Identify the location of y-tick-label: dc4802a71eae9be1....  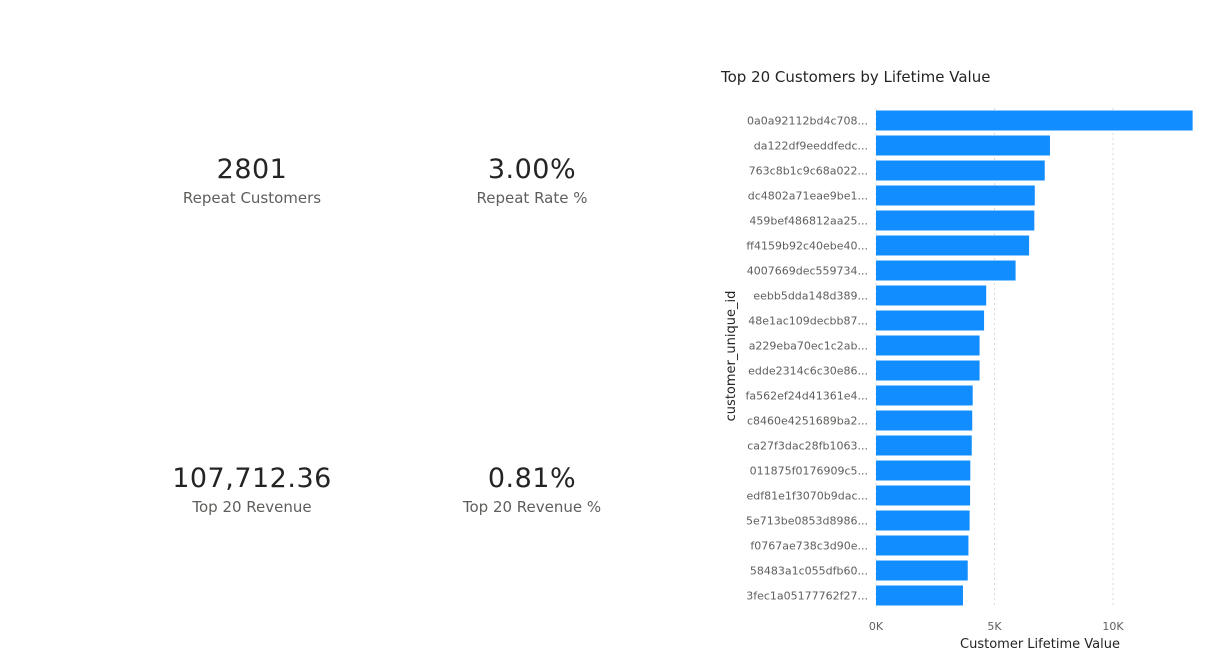
(808, 196).